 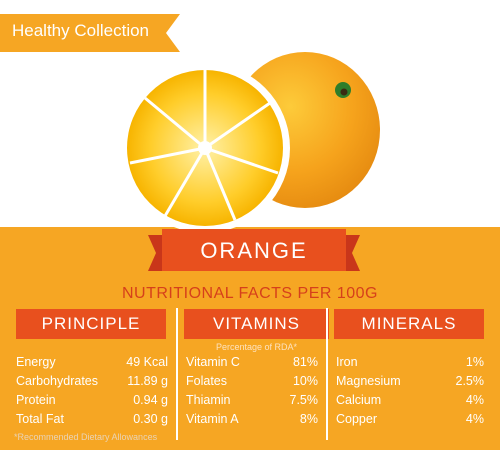 I want to click on principle-label: Energy, so click(x=36, y=362).